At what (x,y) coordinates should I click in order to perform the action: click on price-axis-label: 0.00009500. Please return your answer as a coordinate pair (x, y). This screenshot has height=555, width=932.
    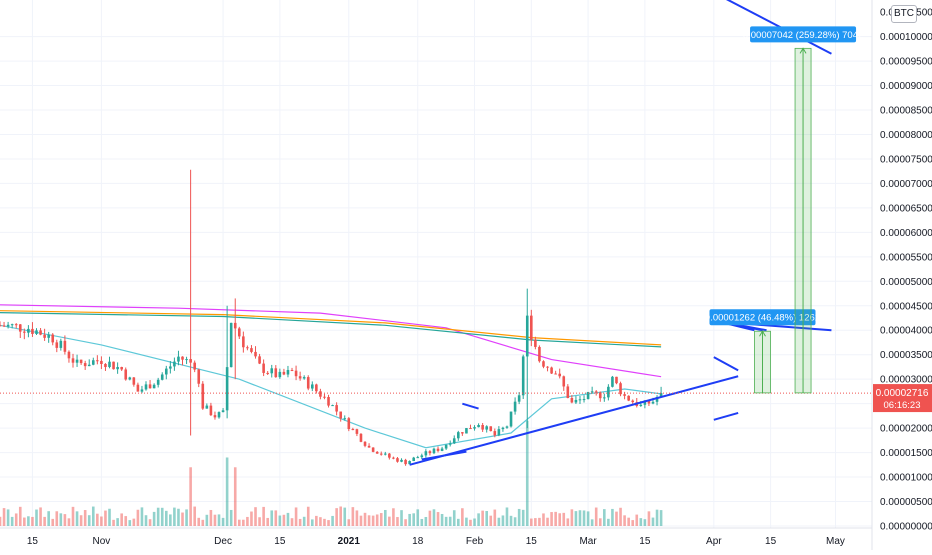
    Looking at the image, I should click on (906, 62).